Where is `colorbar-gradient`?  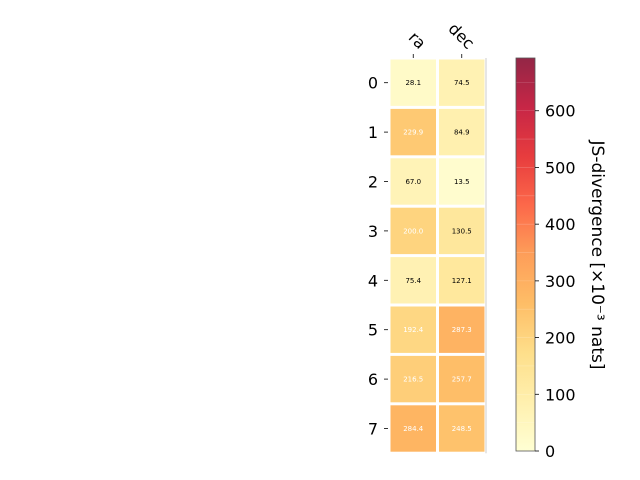
colorbar-gradient is located at coordinates (525, 254).